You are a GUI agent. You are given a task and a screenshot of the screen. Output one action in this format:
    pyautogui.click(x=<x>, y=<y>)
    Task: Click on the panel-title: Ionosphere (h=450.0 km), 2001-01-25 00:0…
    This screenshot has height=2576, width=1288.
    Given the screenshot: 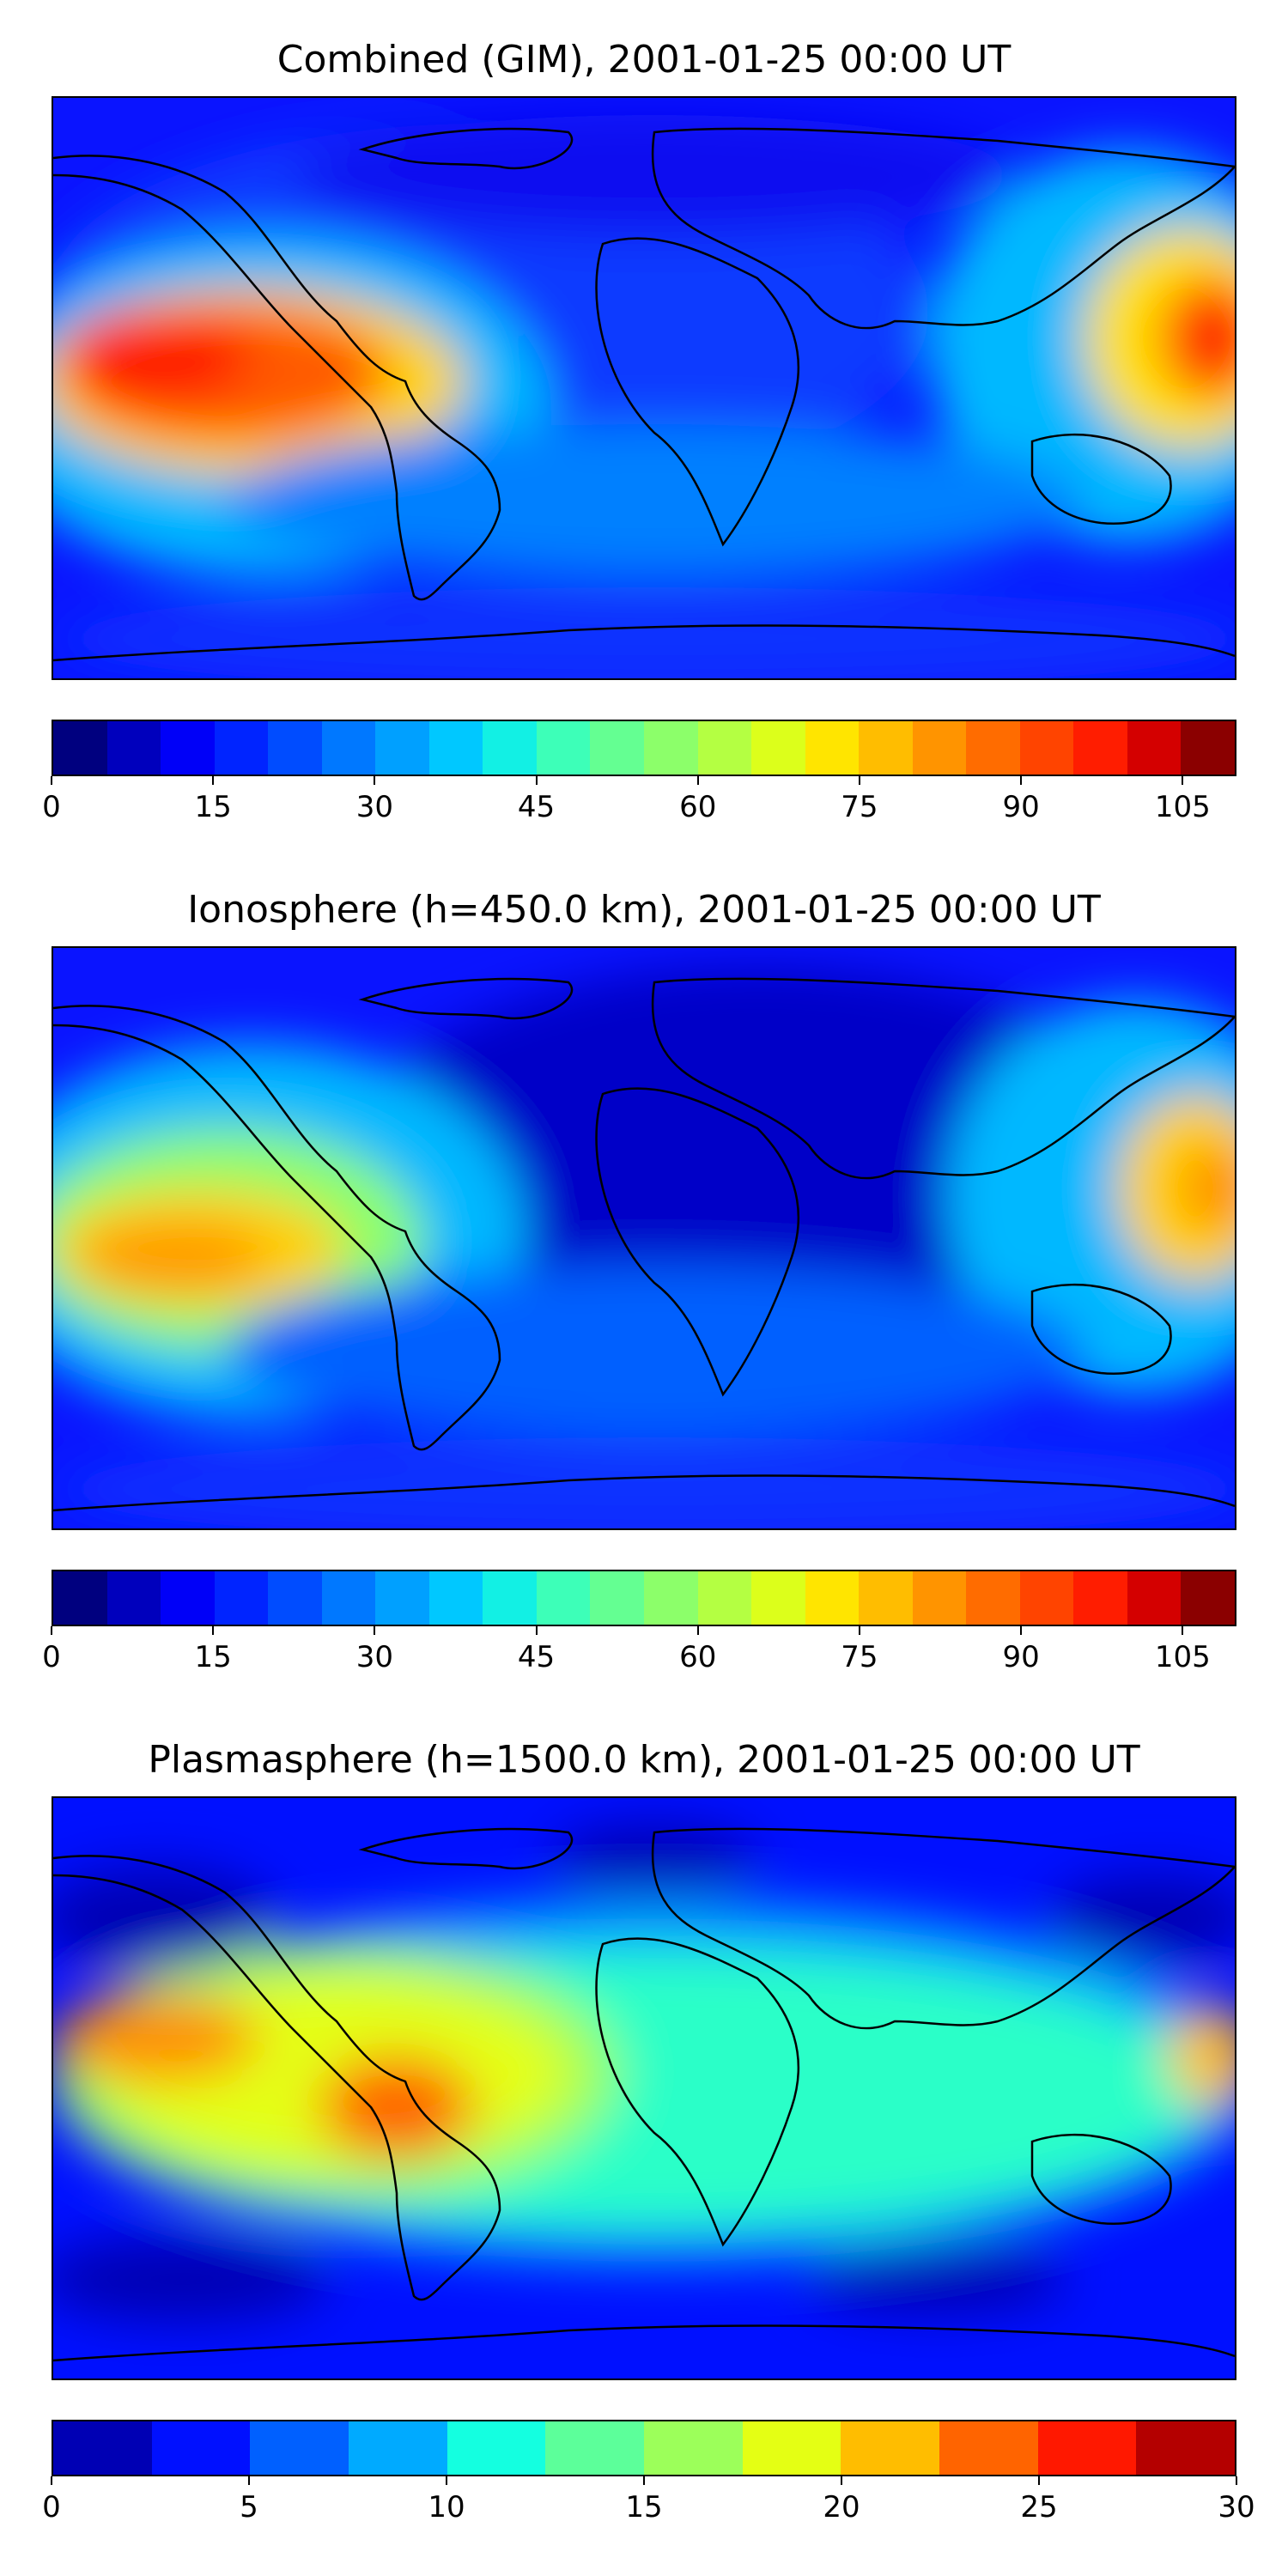 What is the action you would take?
    pyautogui.click(x=644, y=910)
    